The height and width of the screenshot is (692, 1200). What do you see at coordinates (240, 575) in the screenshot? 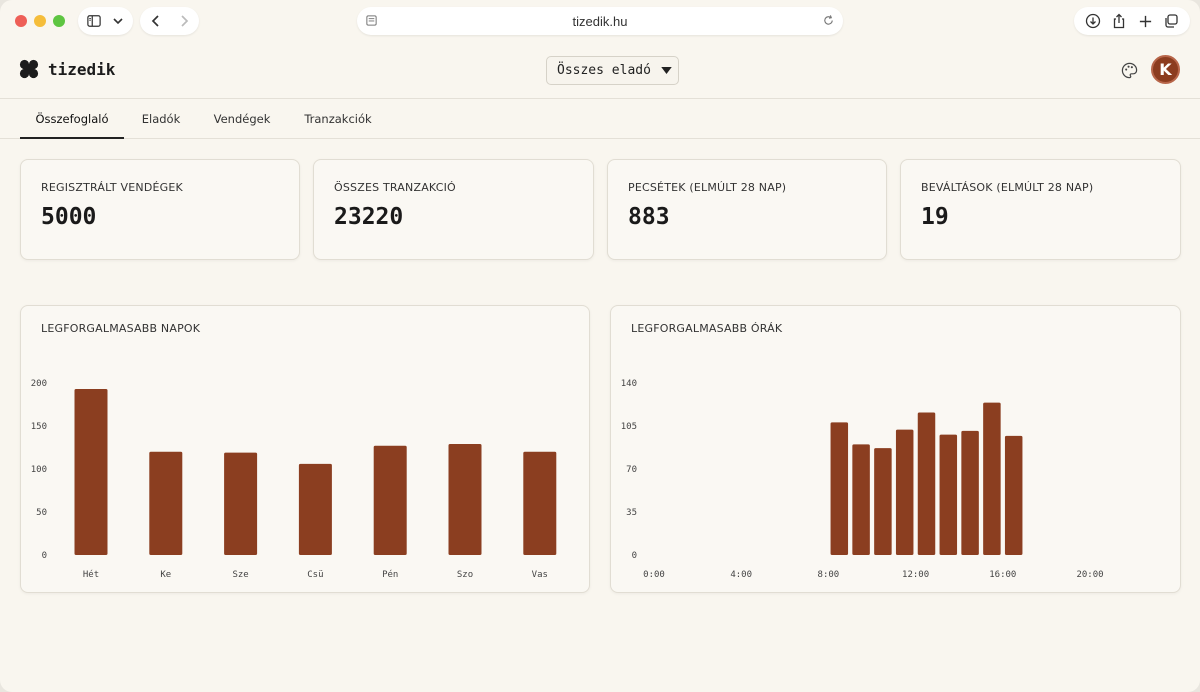
I see `x-tick-label: Sze` at bounding box center [240, 575].